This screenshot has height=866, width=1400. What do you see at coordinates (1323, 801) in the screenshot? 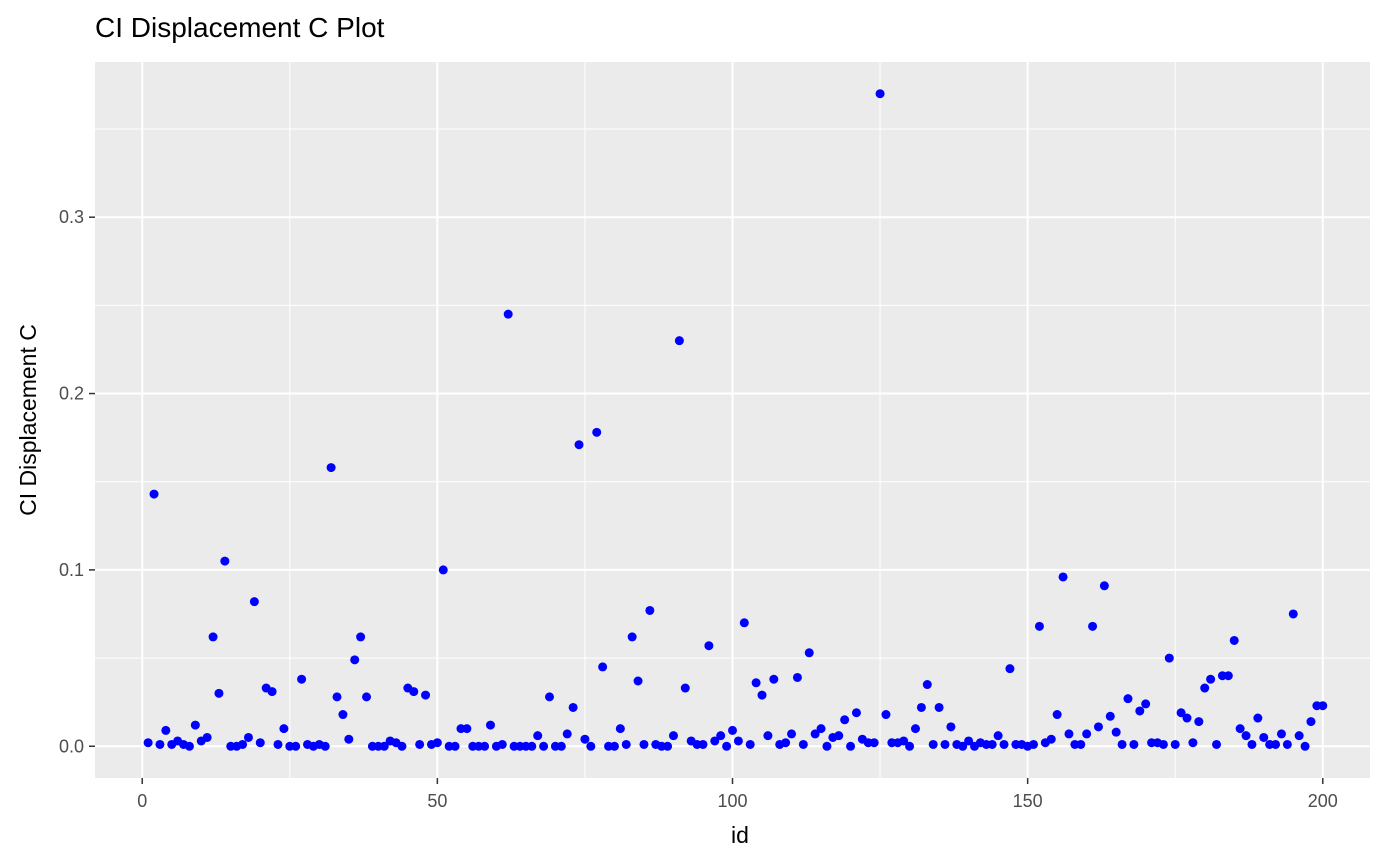
I see `x-tick-label: 200` at bounding box center [1323, 801].